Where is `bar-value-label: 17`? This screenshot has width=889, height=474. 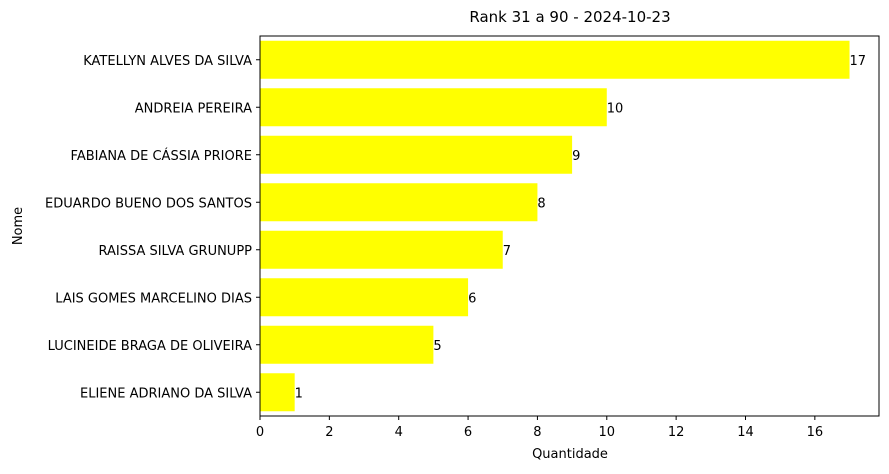 bar-value-label: 17 is located at coordinates (858, 61).